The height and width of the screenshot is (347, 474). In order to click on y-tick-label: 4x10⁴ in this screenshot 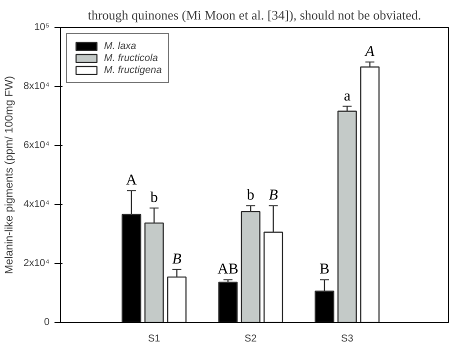, I will do `click(37, 204)`.